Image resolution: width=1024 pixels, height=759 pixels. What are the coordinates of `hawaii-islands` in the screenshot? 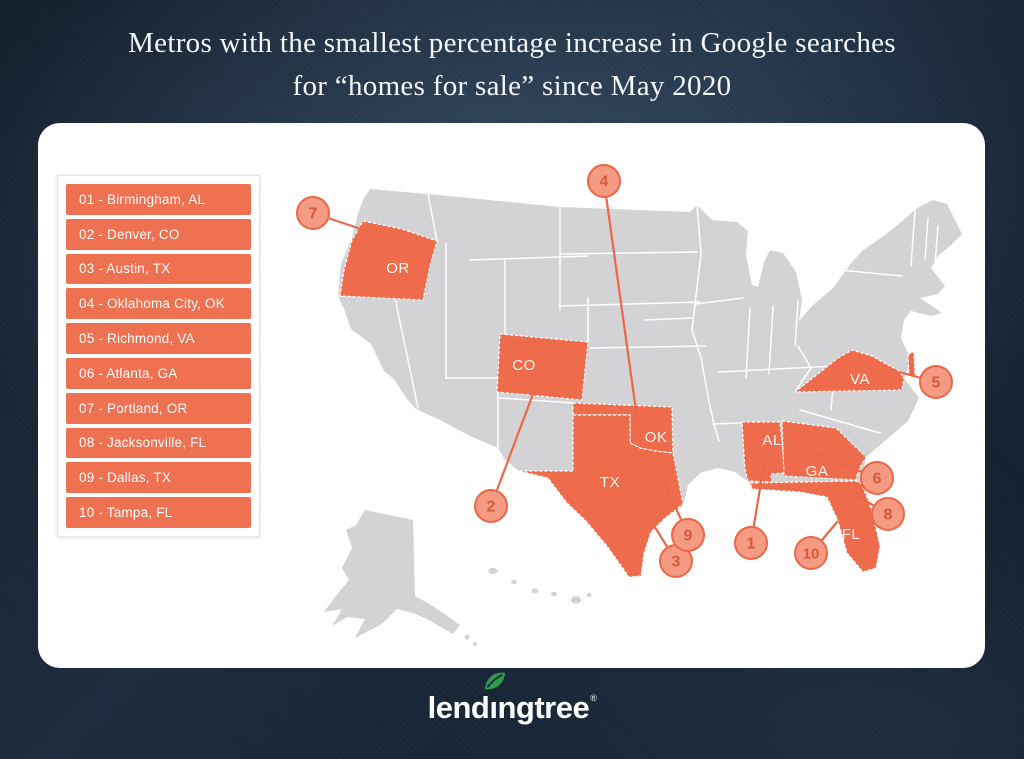 It's located at (540, 586).